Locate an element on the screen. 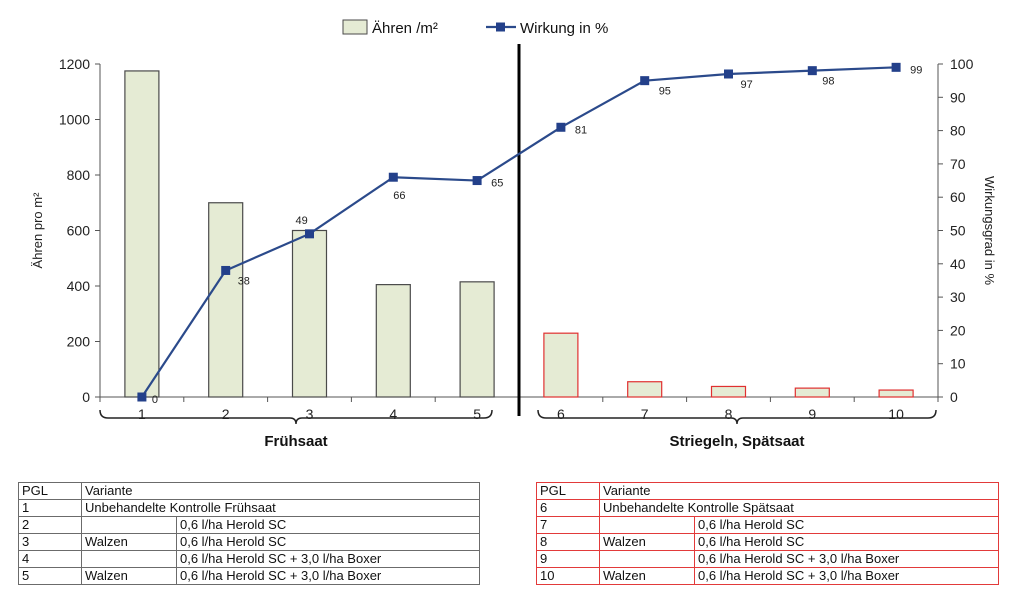 The image size is (1024, 600). y2-tick-label: 60 is located at coordinates (958, 197).